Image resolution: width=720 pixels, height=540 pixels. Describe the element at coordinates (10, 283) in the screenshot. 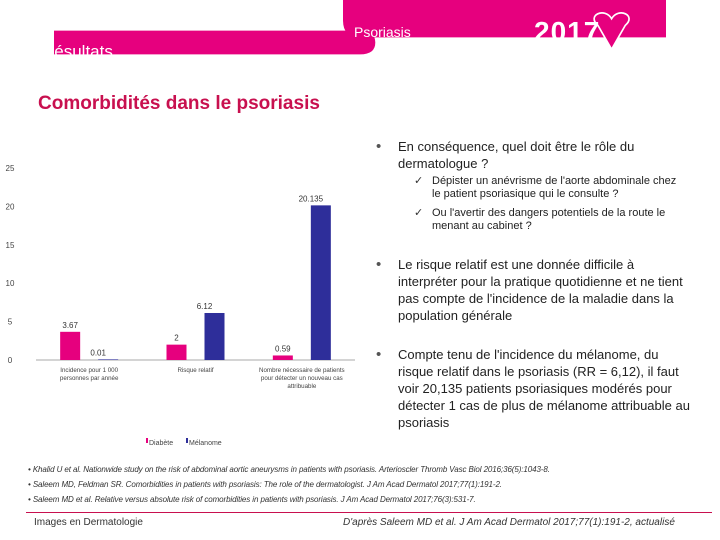

I see `y-tick-label: 10` at that location.